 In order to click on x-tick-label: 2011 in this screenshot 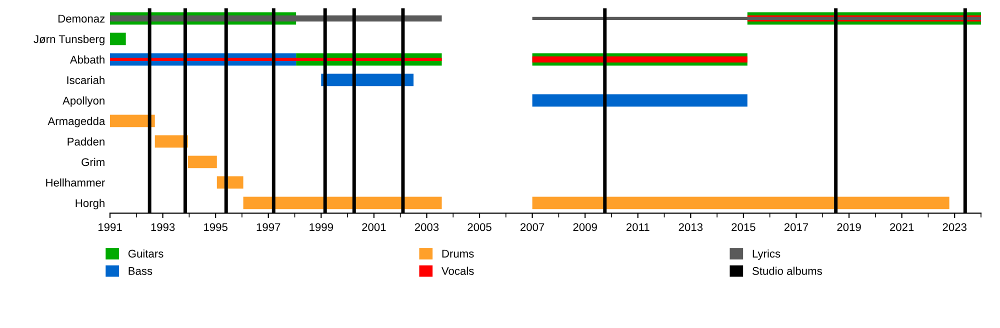, I will do `click(638, 227)`.